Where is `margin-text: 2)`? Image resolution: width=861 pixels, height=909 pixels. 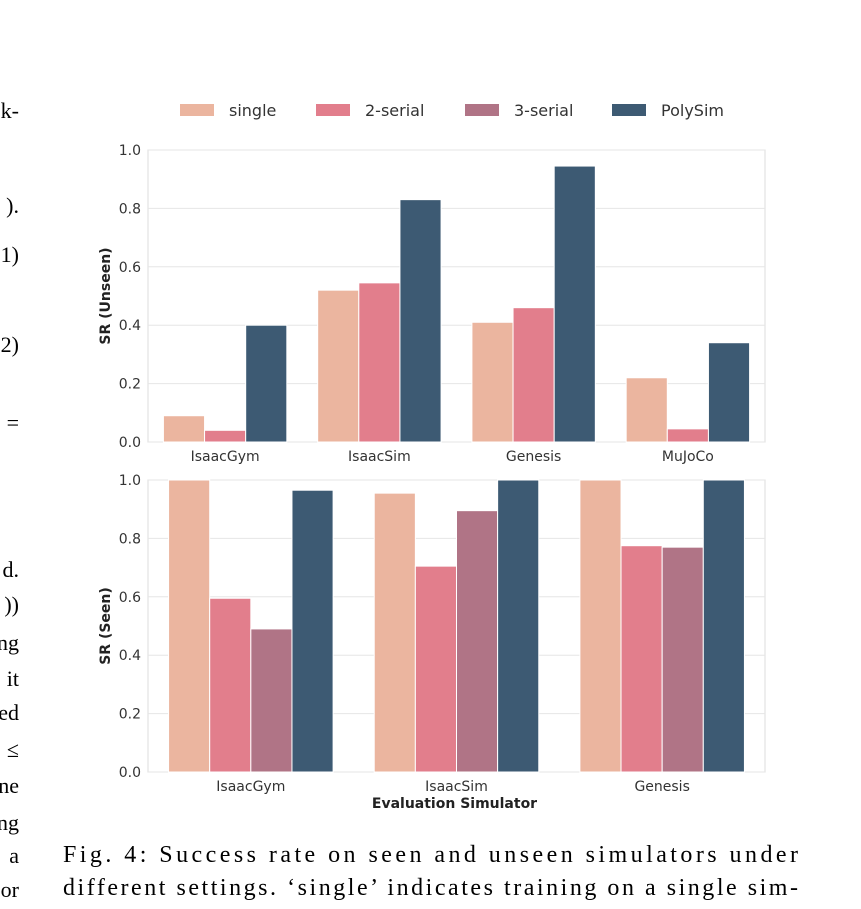 margin-text: 2) is located at coordinates (10, 344).